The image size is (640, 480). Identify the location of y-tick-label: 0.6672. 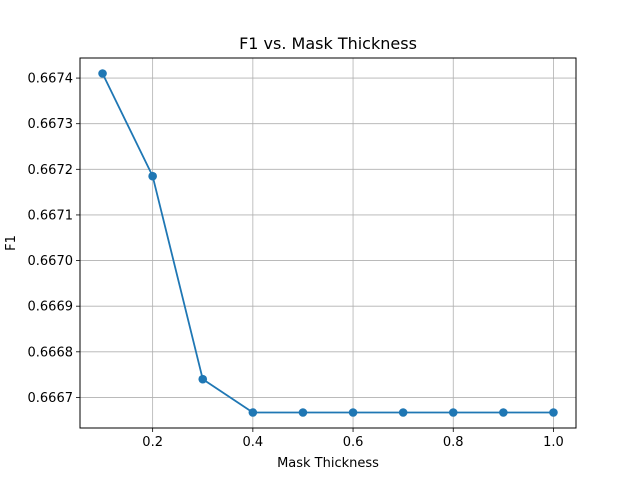
(51, 170).